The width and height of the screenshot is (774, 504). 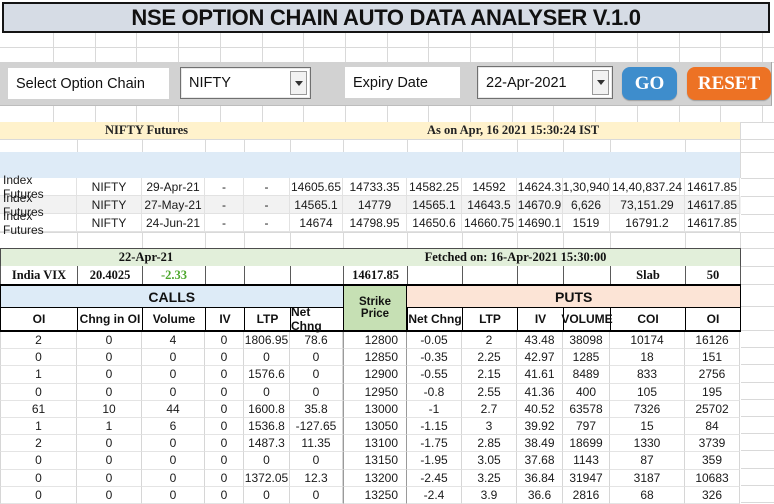 What do you see at coordinates (245, 83) in the screenshot?
I see `option-chain-dropdown: NIFTY` at bounding box center [245, 83].